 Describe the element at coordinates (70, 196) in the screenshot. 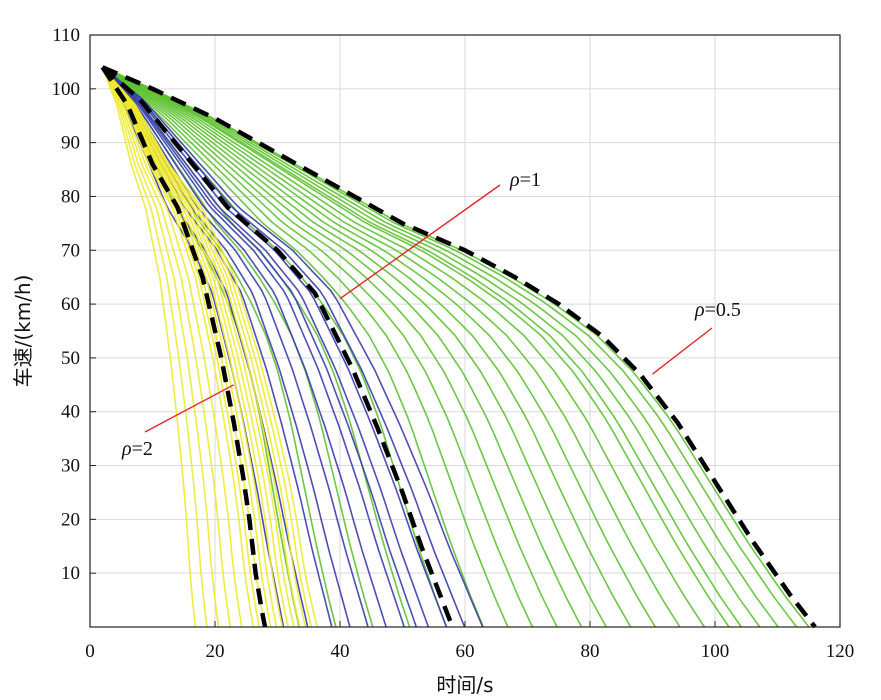

I see `y-tick-label: 80` at that location.